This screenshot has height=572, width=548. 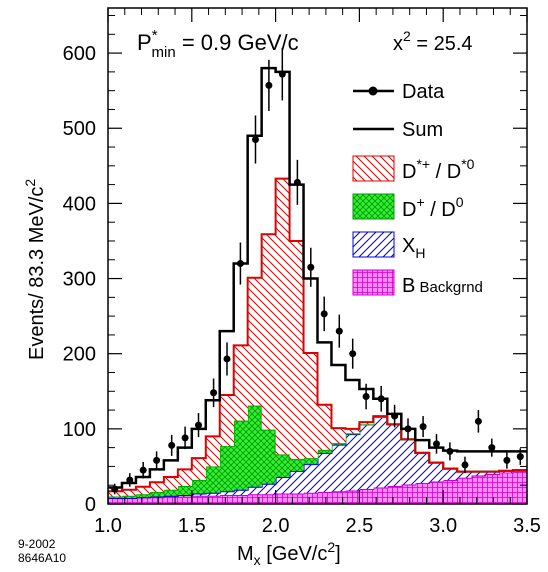 I want to click on legend-bbkg-label: B Backgrnd, so click(x=442, y=286).